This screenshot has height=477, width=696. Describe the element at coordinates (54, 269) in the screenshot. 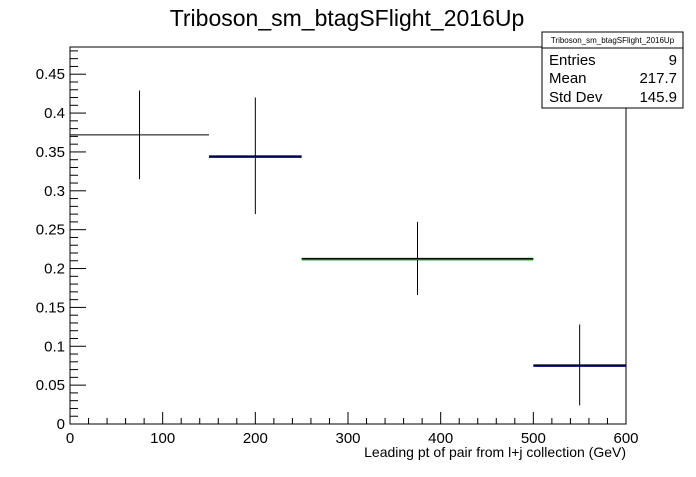

I see `y-tick-label: 0.2` at that location.